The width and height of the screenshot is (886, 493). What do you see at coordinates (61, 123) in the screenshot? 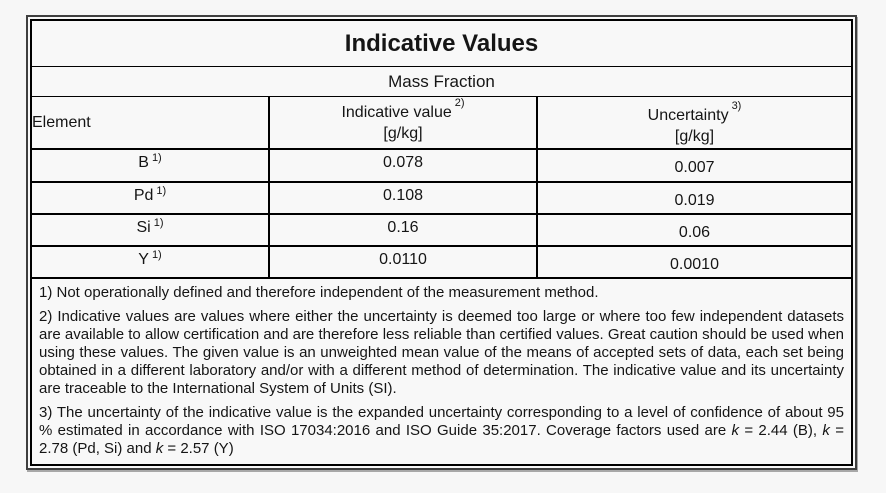
I see `header-element-label: Element` at bounding box center [61, 123].